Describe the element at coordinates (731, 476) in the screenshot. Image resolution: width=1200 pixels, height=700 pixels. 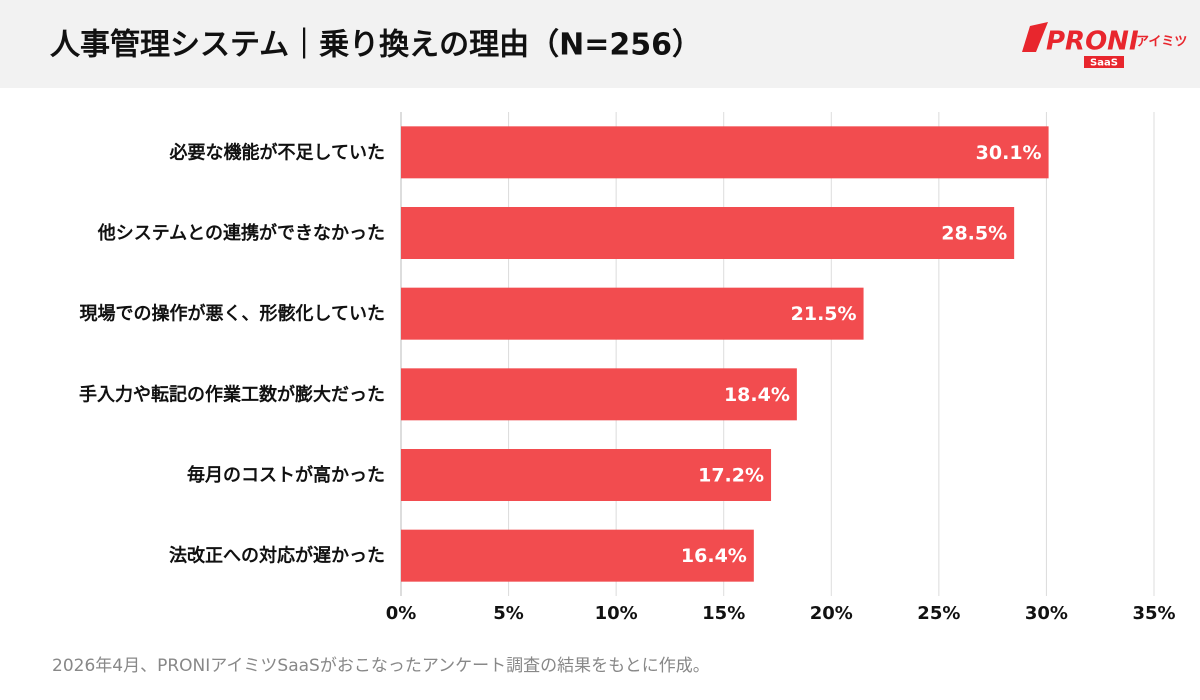
I see `value-label: 17.2%` at that location.